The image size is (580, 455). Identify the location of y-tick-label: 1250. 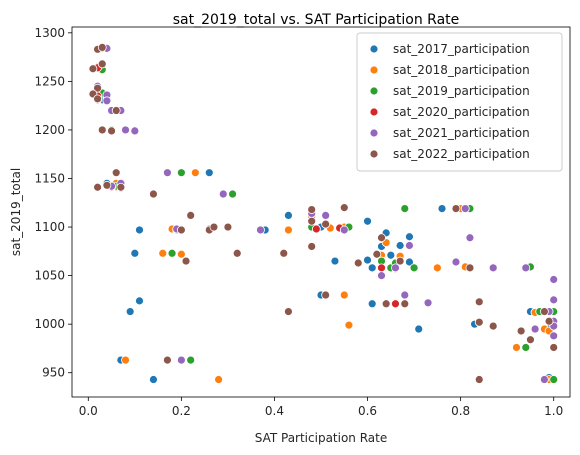
(49, 81).